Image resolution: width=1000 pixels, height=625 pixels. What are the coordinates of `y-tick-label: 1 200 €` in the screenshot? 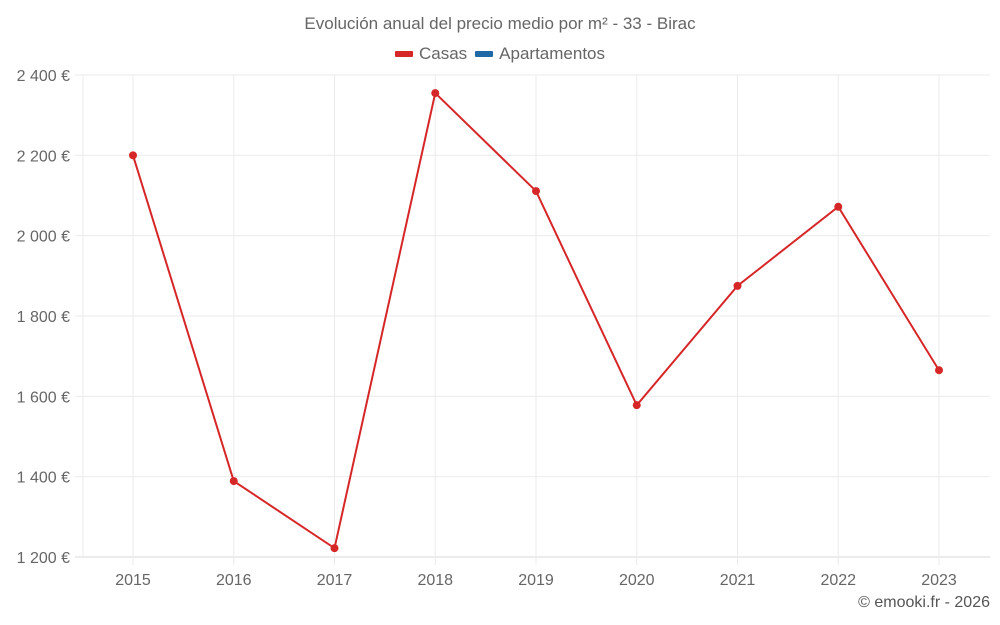 It's located at (43, 558).